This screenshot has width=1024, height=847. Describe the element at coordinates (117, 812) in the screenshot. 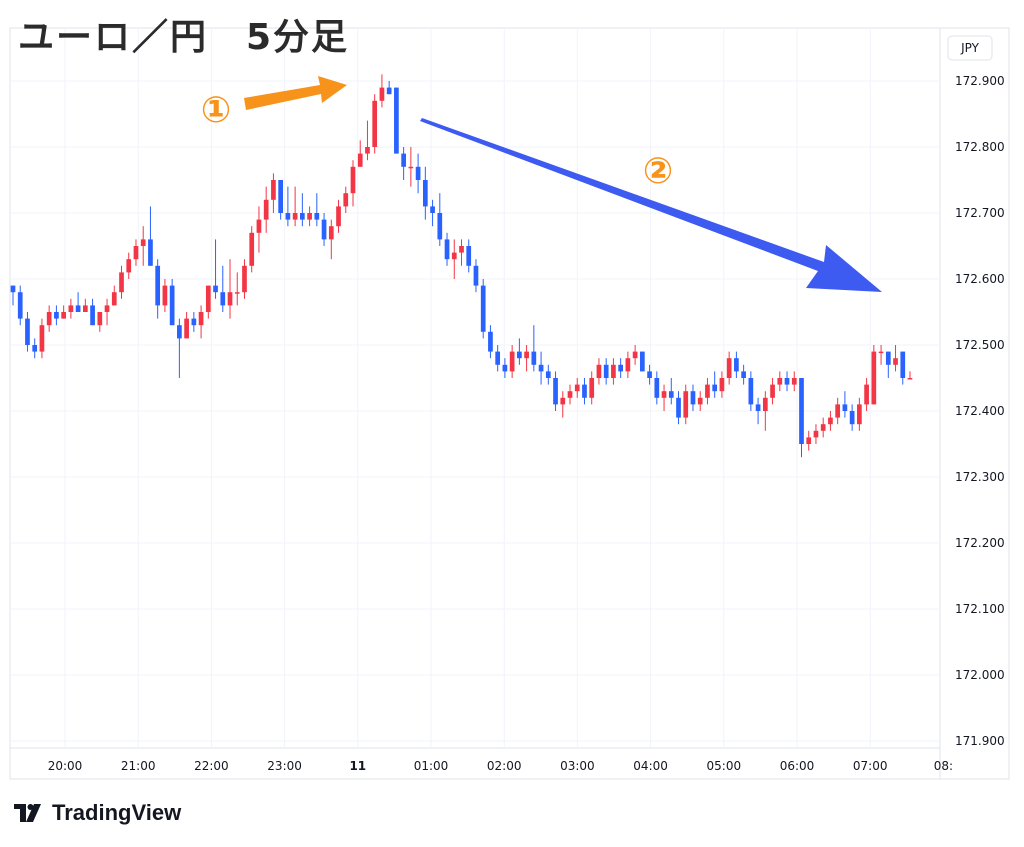

I see `brand-name: TradingView` at that location.